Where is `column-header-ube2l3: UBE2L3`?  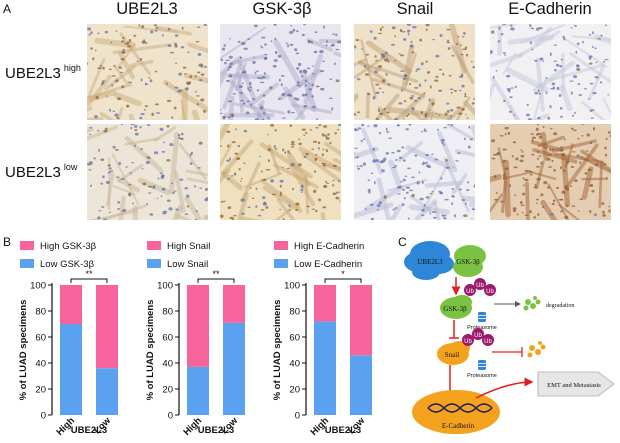
column-header-ube2l3: UBE2L3 is located at coordinates (147, 9).